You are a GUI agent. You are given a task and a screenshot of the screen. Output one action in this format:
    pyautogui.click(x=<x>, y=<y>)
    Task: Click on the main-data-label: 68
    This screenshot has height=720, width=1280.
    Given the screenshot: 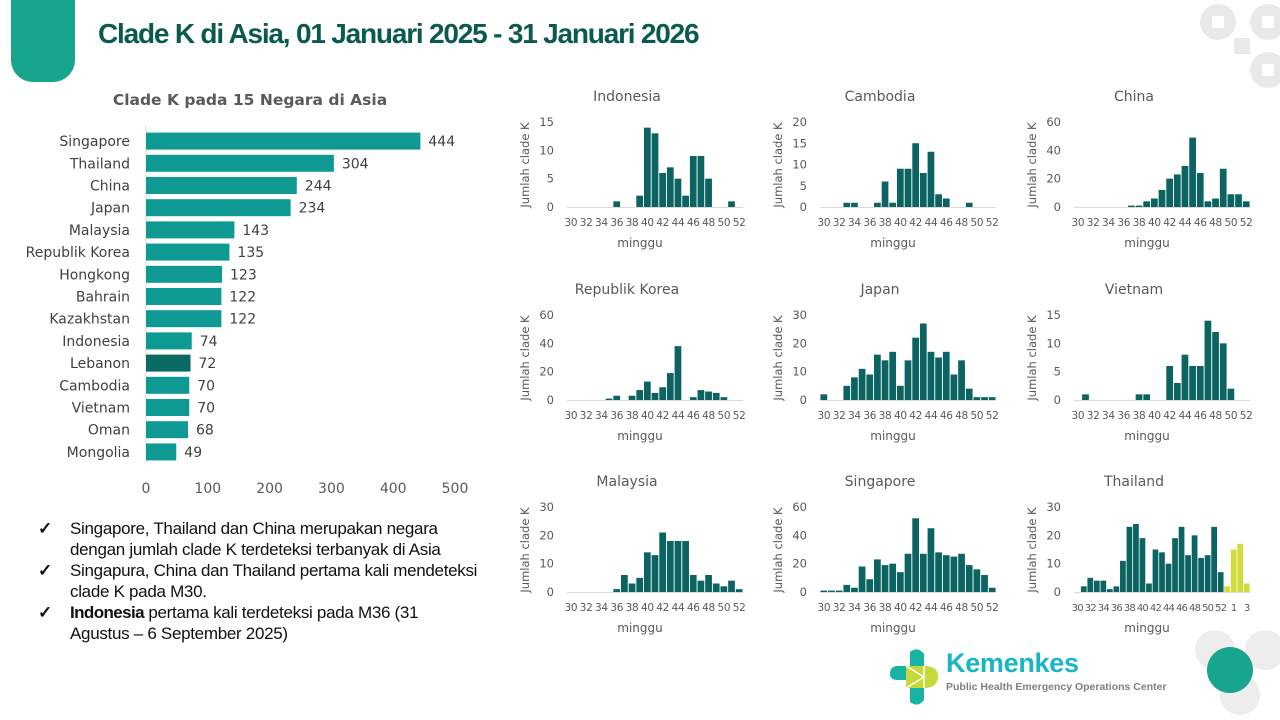 What is the action you would take?
    pyautogui.click(x=205, y=431)
    